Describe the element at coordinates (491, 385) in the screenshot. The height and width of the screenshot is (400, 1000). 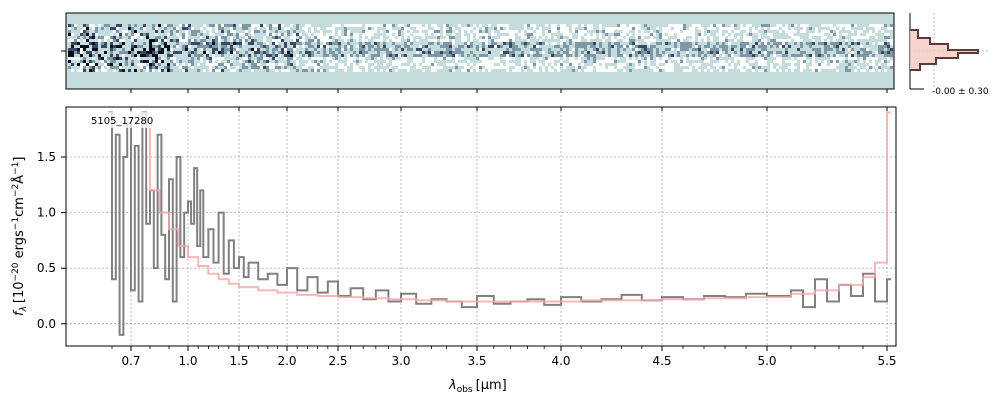
I see `x-axis-label-unit: [μm]` at that location.